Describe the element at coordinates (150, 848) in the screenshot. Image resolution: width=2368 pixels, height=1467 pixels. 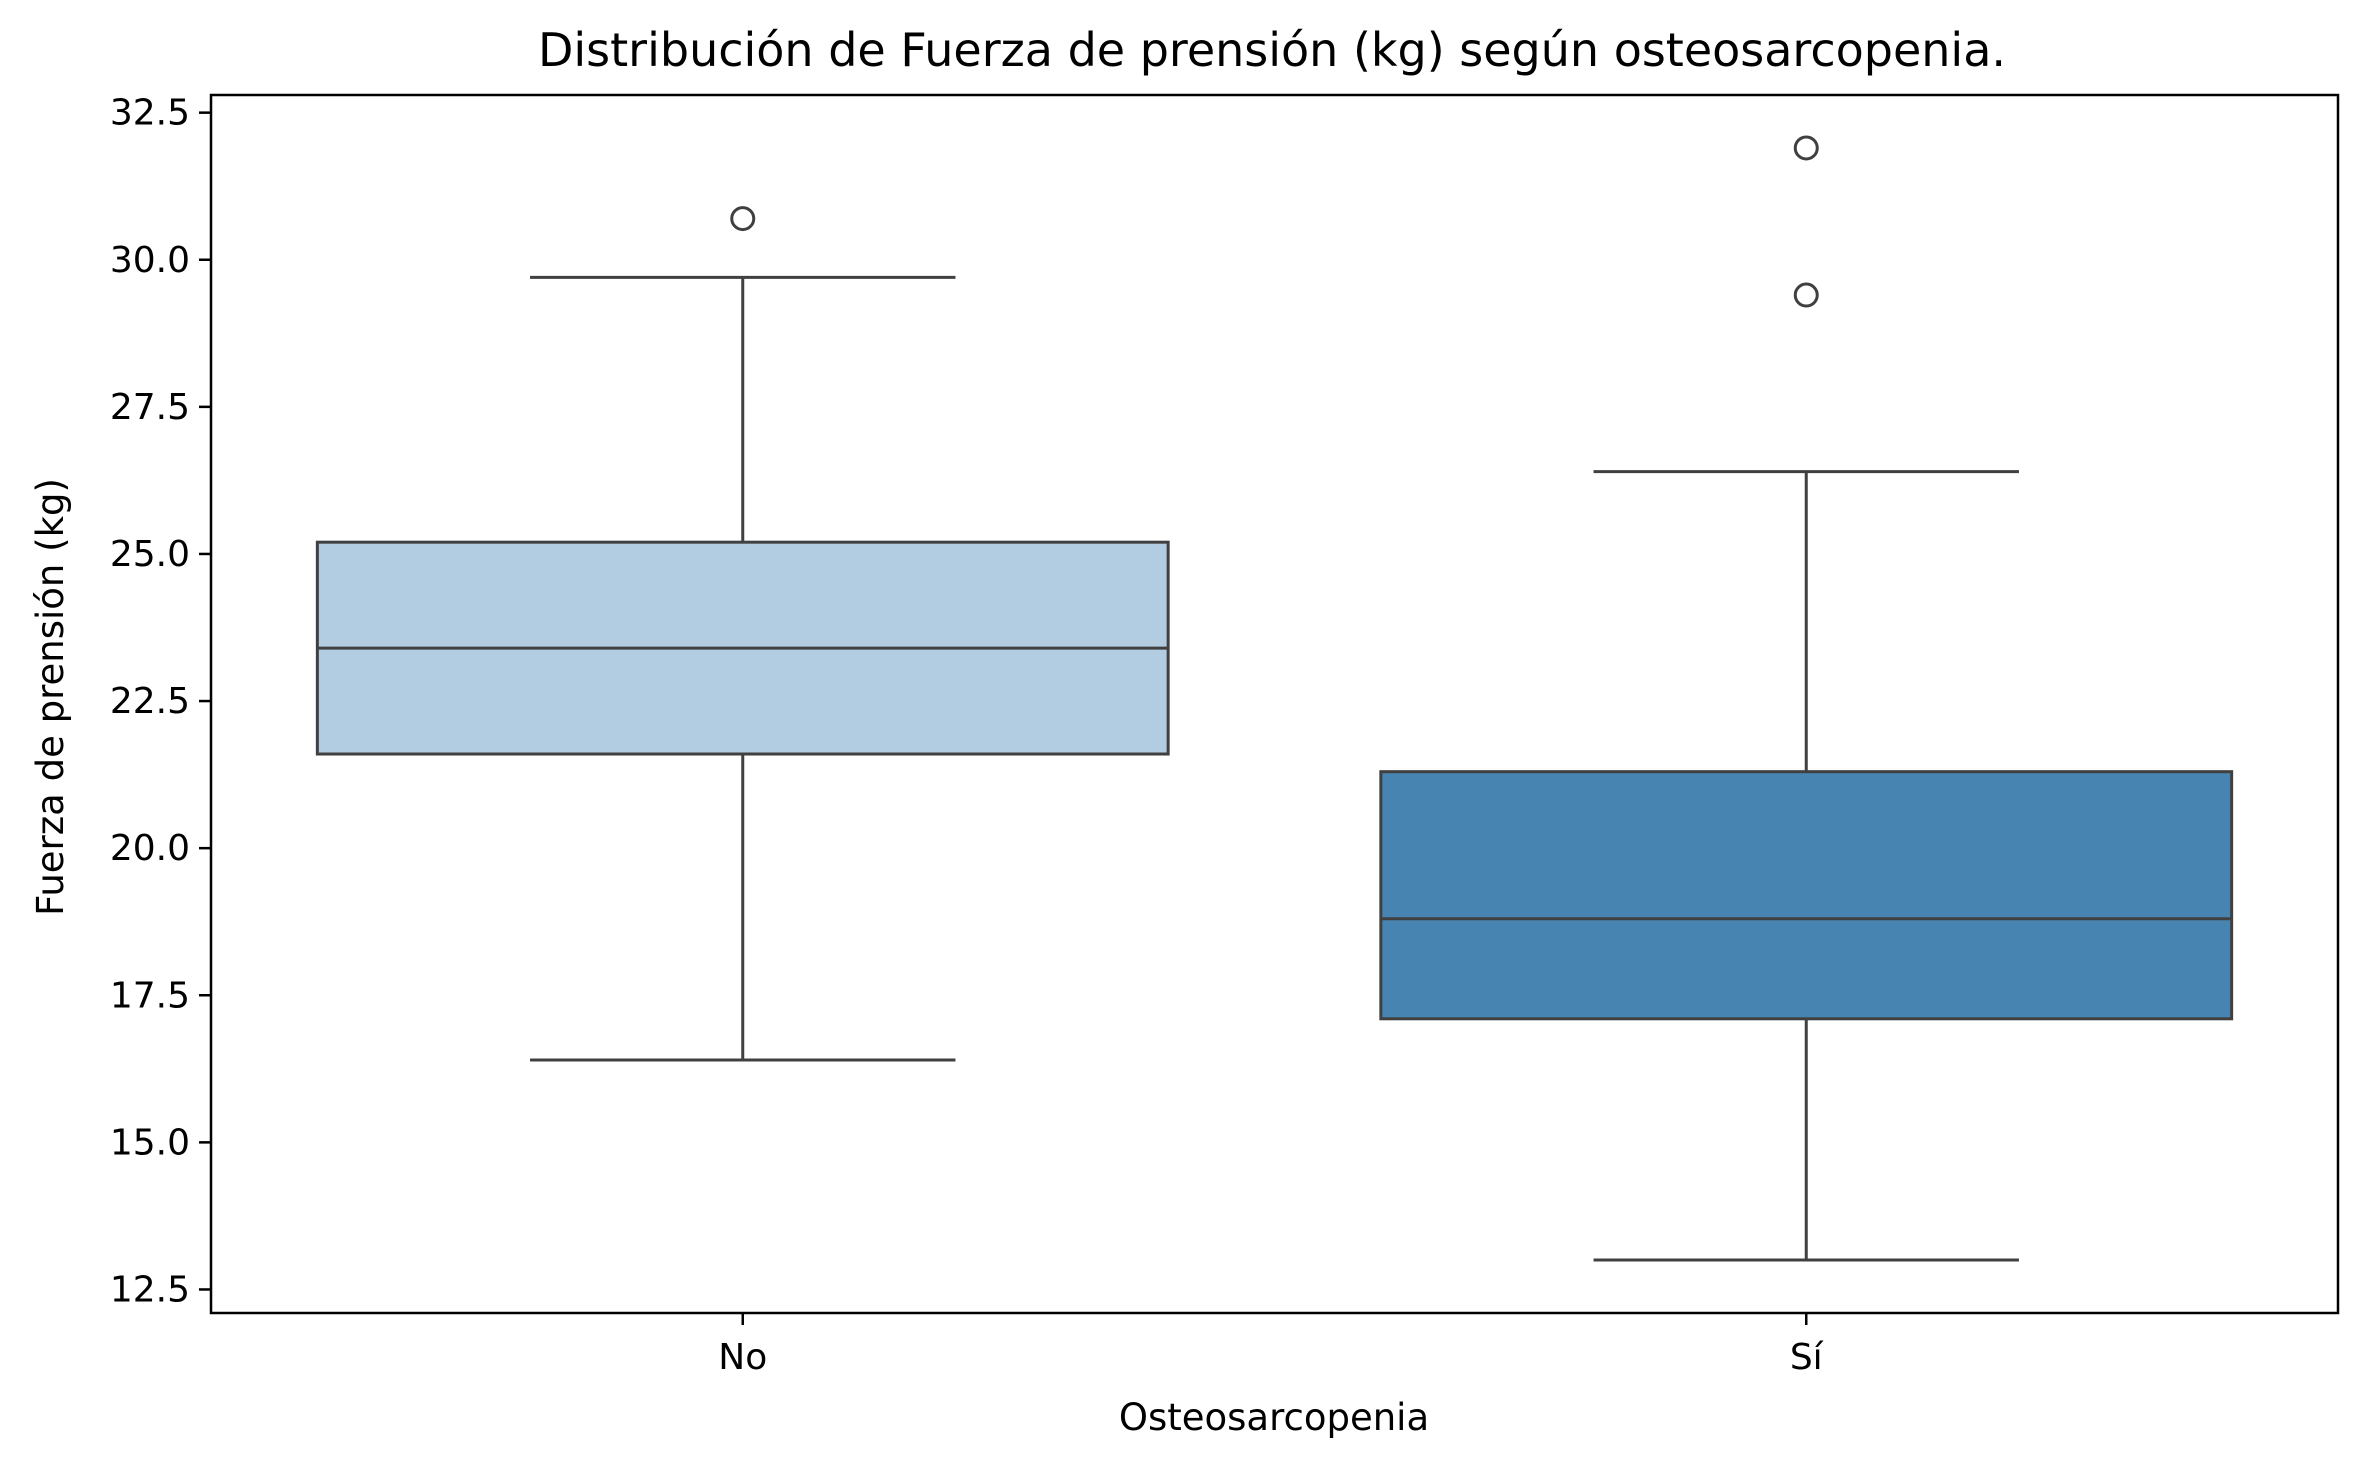
I see `y-tick-label-3: 20.0` at that location.